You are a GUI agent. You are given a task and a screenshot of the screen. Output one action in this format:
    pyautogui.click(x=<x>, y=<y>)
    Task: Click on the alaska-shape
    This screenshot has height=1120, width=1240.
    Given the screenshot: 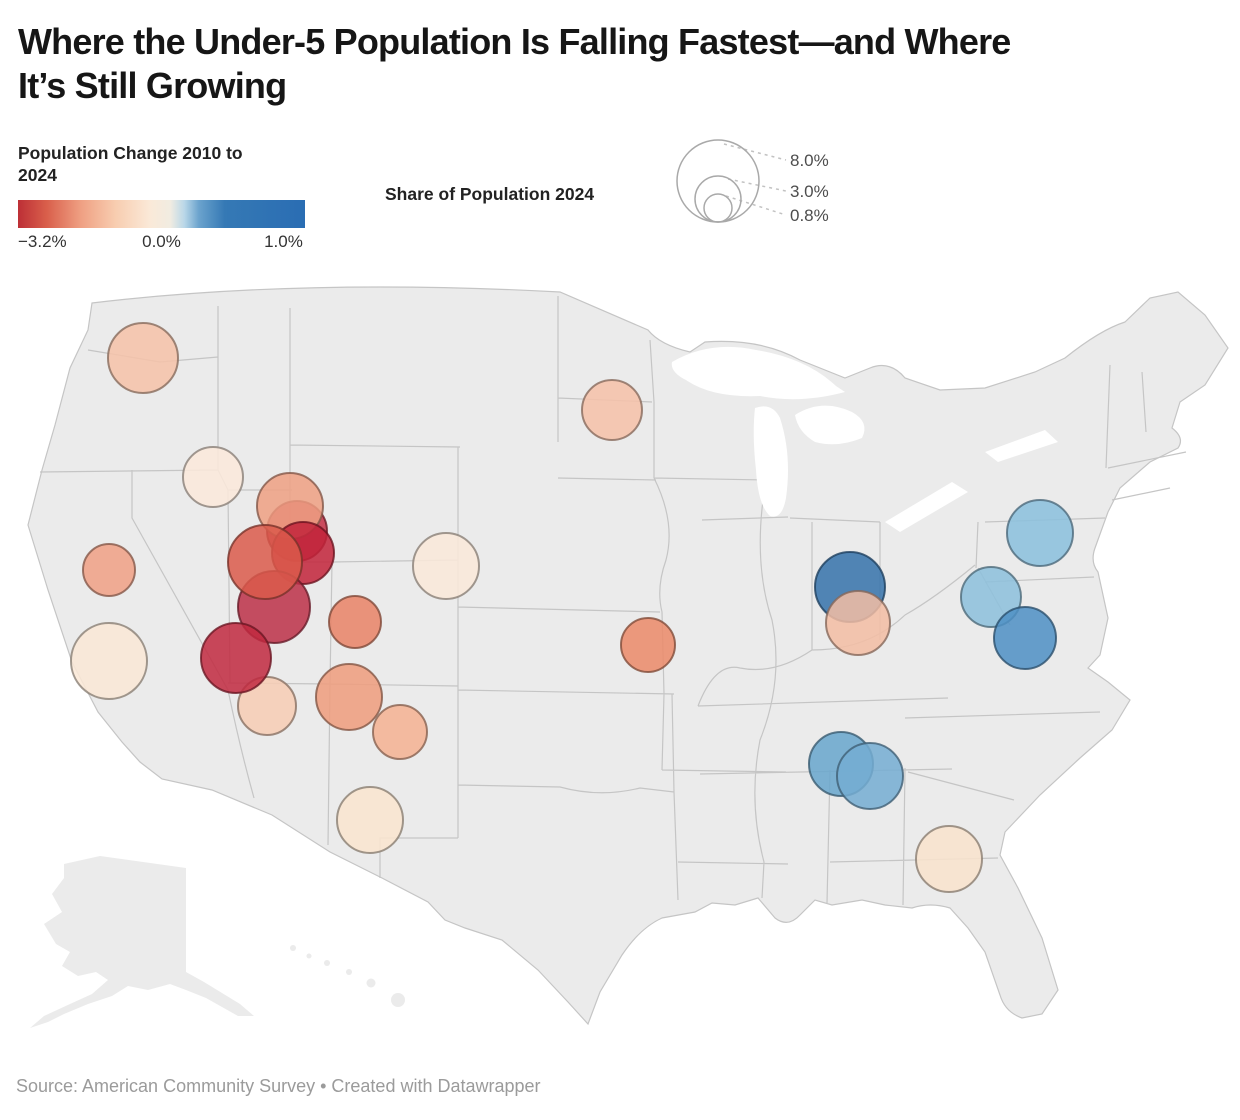 What is the action you would take?
    pyautogui.click(x=142, y=942)
    